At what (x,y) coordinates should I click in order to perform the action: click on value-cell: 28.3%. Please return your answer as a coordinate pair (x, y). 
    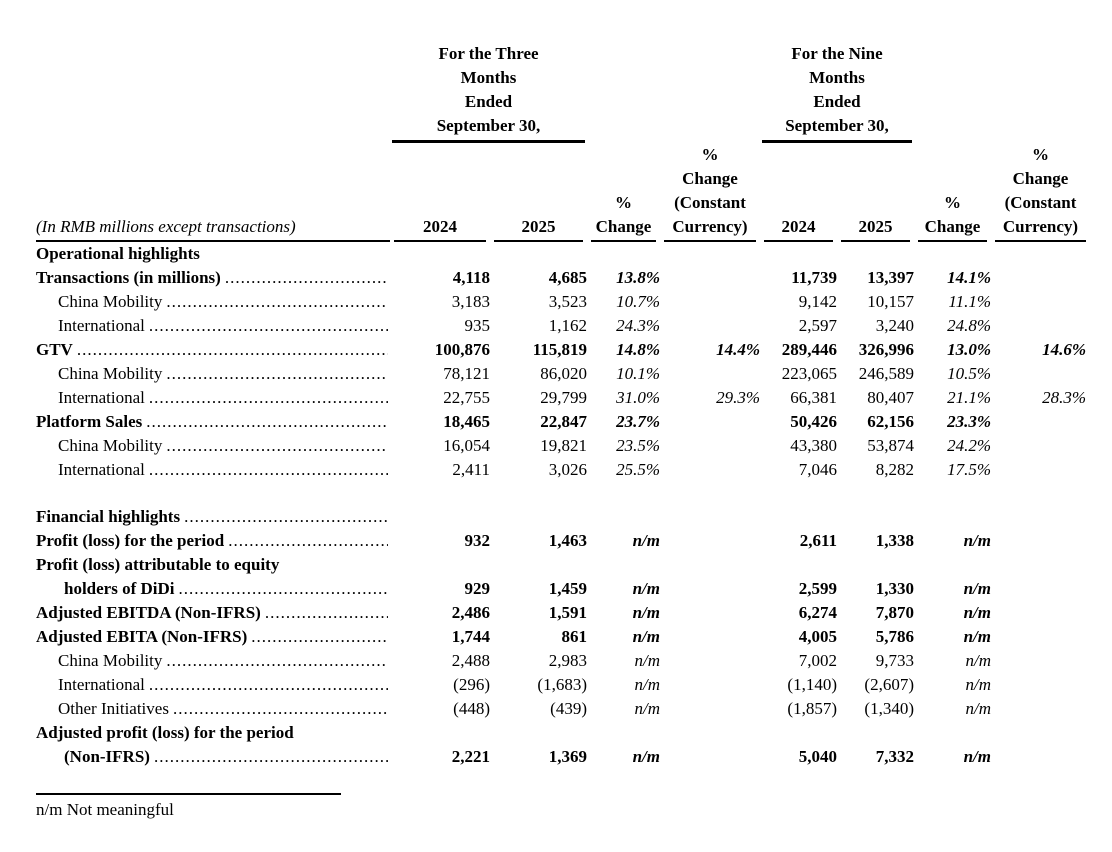
    Looking at the image, I should click on (1064, 397).